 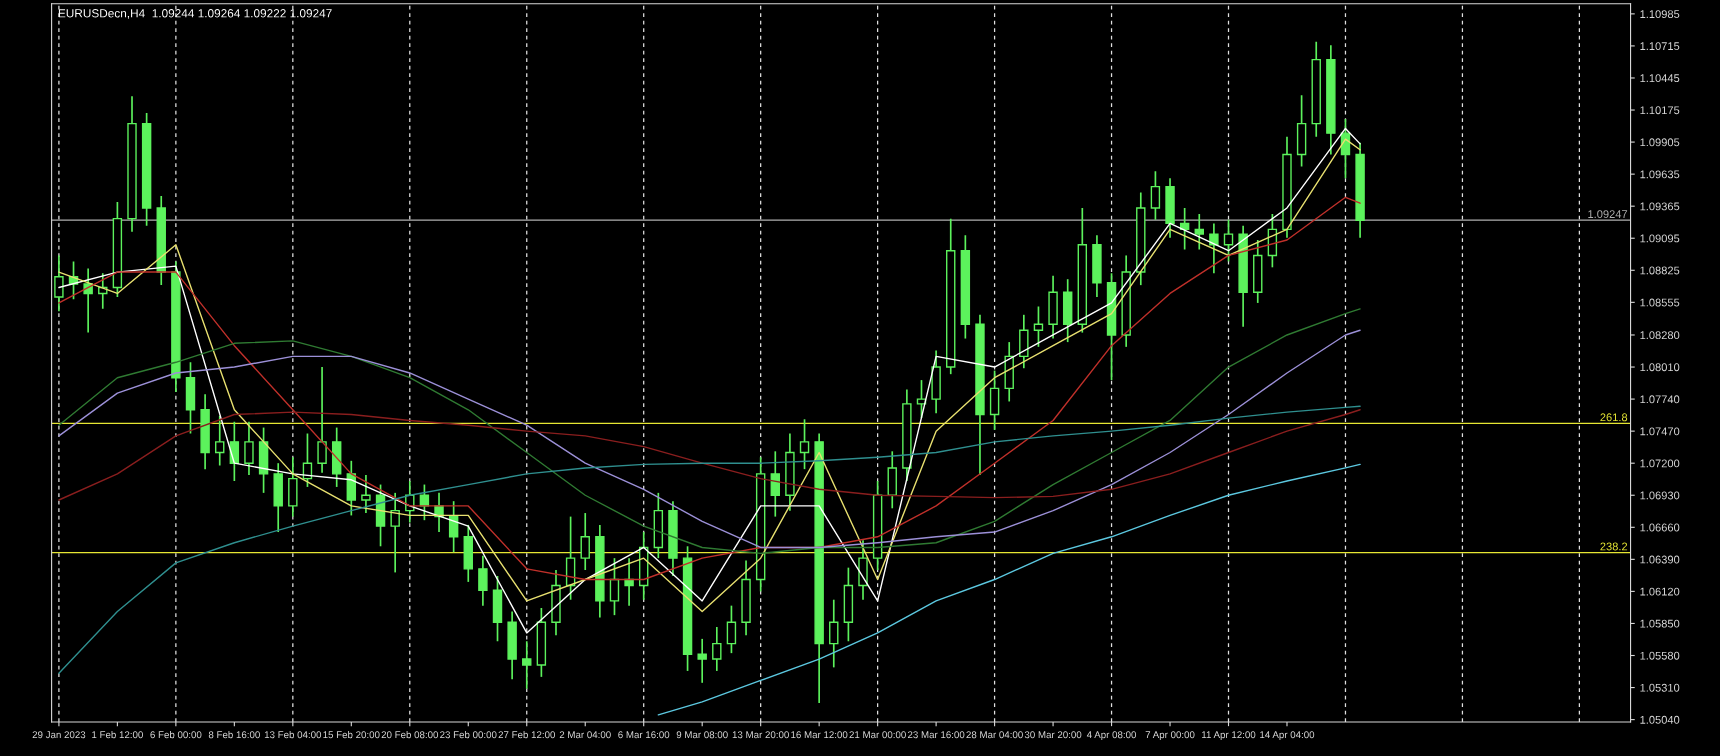 What do you see at coordinates (877, 735) in the screenshot?
I see `x-tick-label: 21 Mar 00:00` at bounding box center [877, 735].